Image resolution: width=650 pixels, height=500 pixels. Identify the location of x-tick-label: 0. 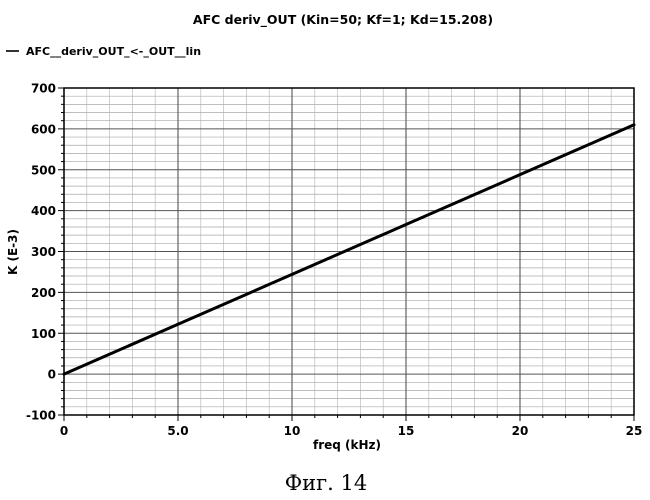
(64, 431).